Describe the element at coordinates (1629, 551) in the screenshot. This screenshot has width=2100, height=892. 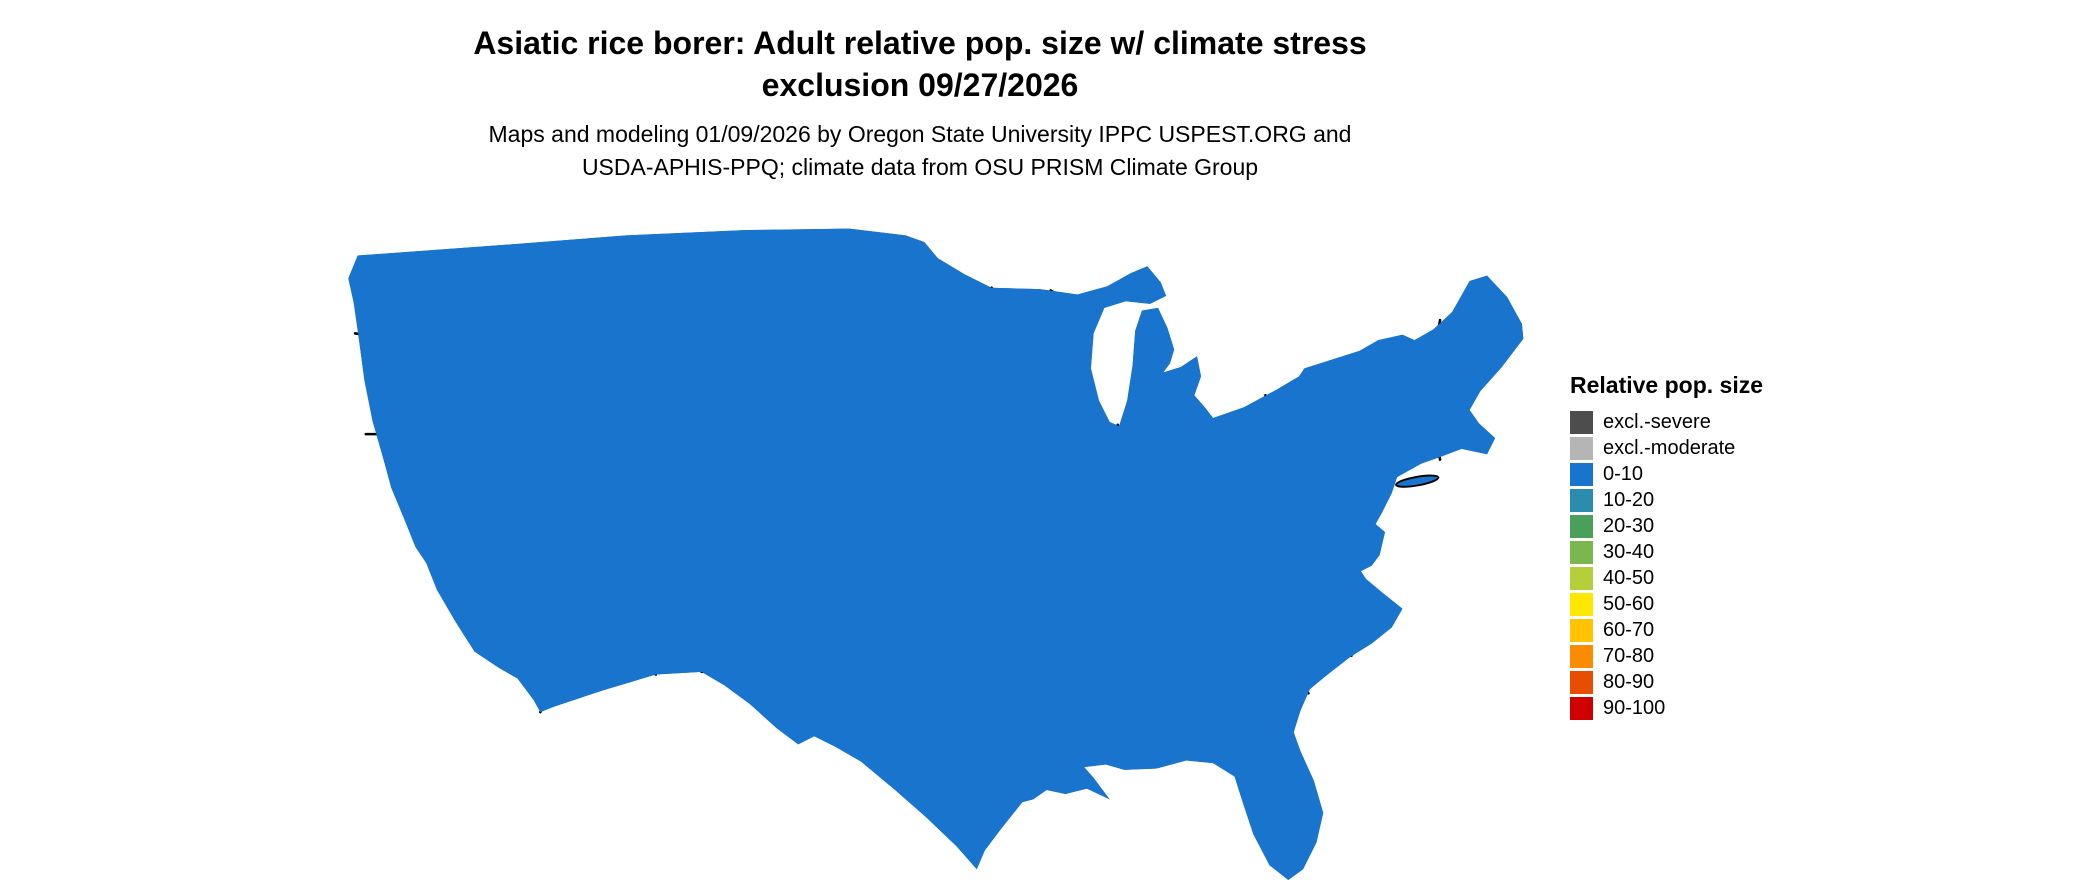
I see `legend-label: 30-40` at that location.